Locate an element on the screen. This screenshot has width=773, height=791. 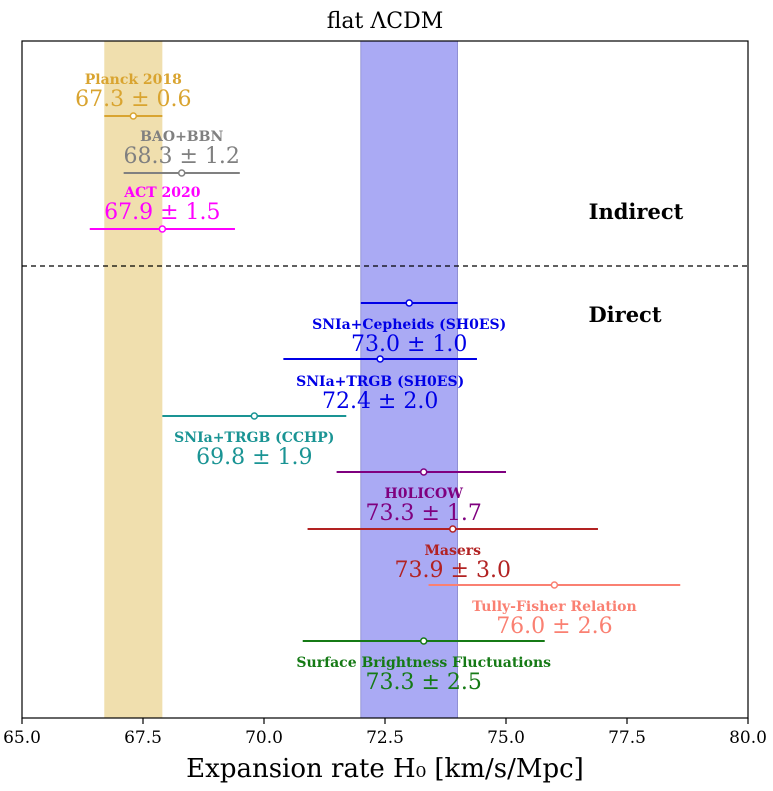
value-act-2020: 67.9 ± 1.5 is located at coordinates (162, 212).